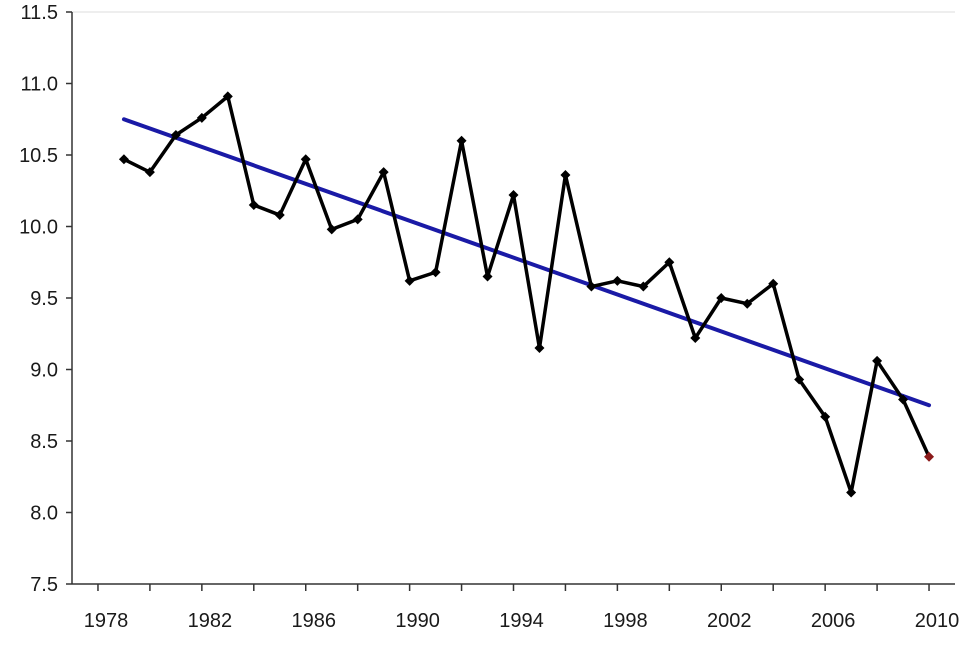  What do you see at coordinates (44, 371) in the screenshot?
I see `y-tick-label: 9.0` at bounding box center [44, 371].